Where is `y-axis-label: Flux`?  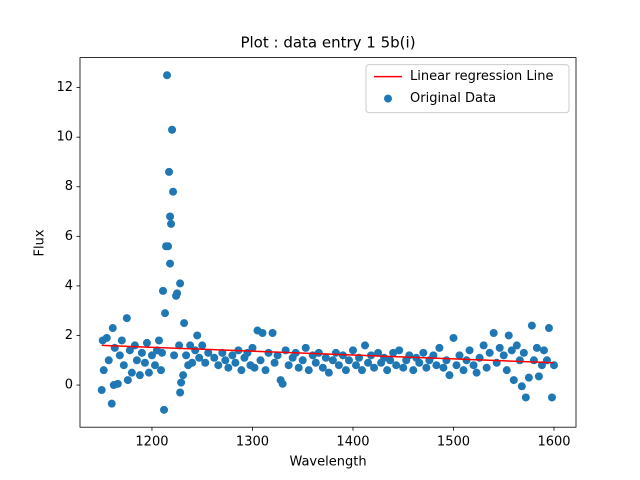 y-axis-label: Flux is located at coordinates (40, 242).